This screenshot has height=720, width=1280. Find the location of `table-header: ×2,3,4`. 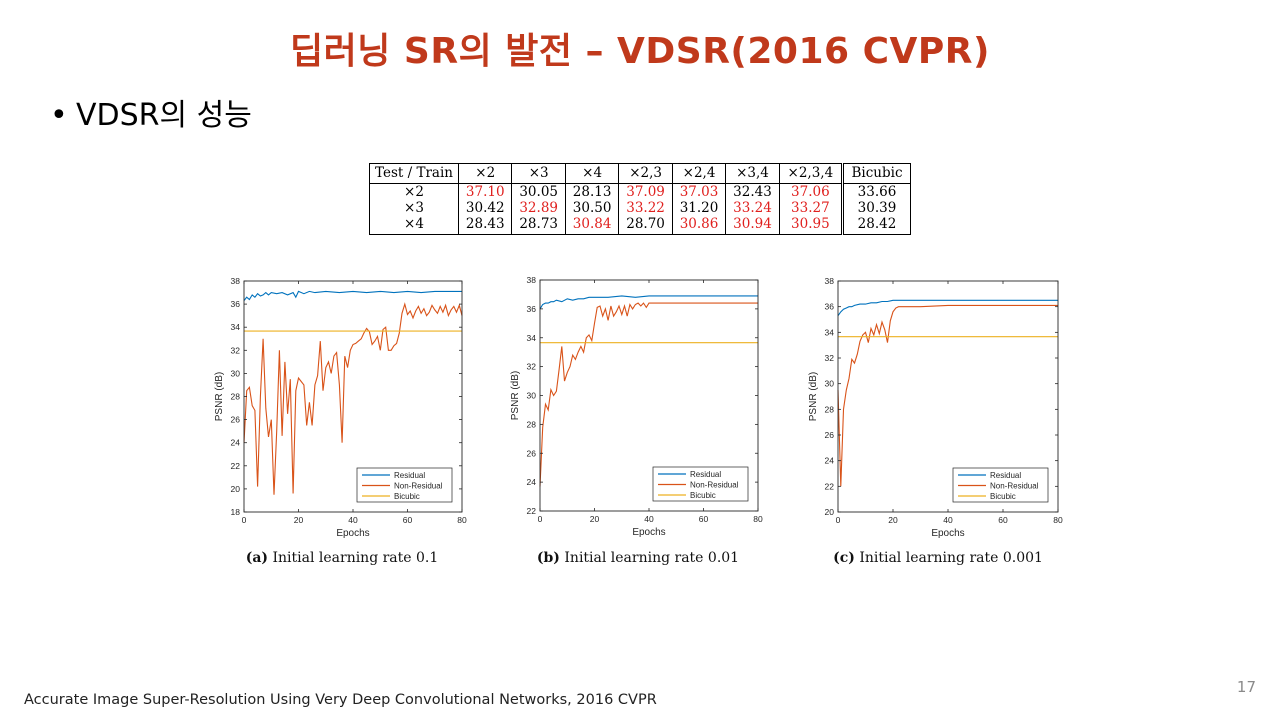

table-header: ×2,3,4 is located at coordinates (810, 173).